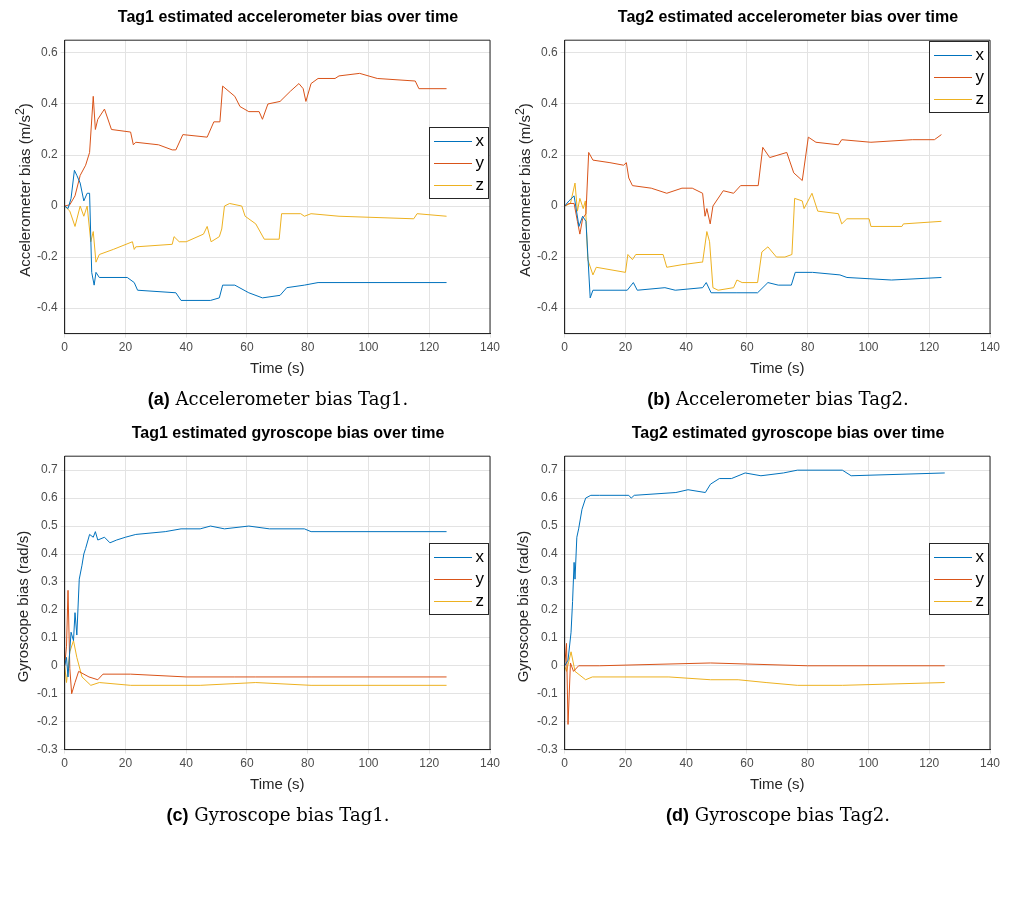  Describe the element at coordinates (788, 17) in the screenshot. I see `chart-title: Tag2 estimated accelerometer bias over time` at that location.